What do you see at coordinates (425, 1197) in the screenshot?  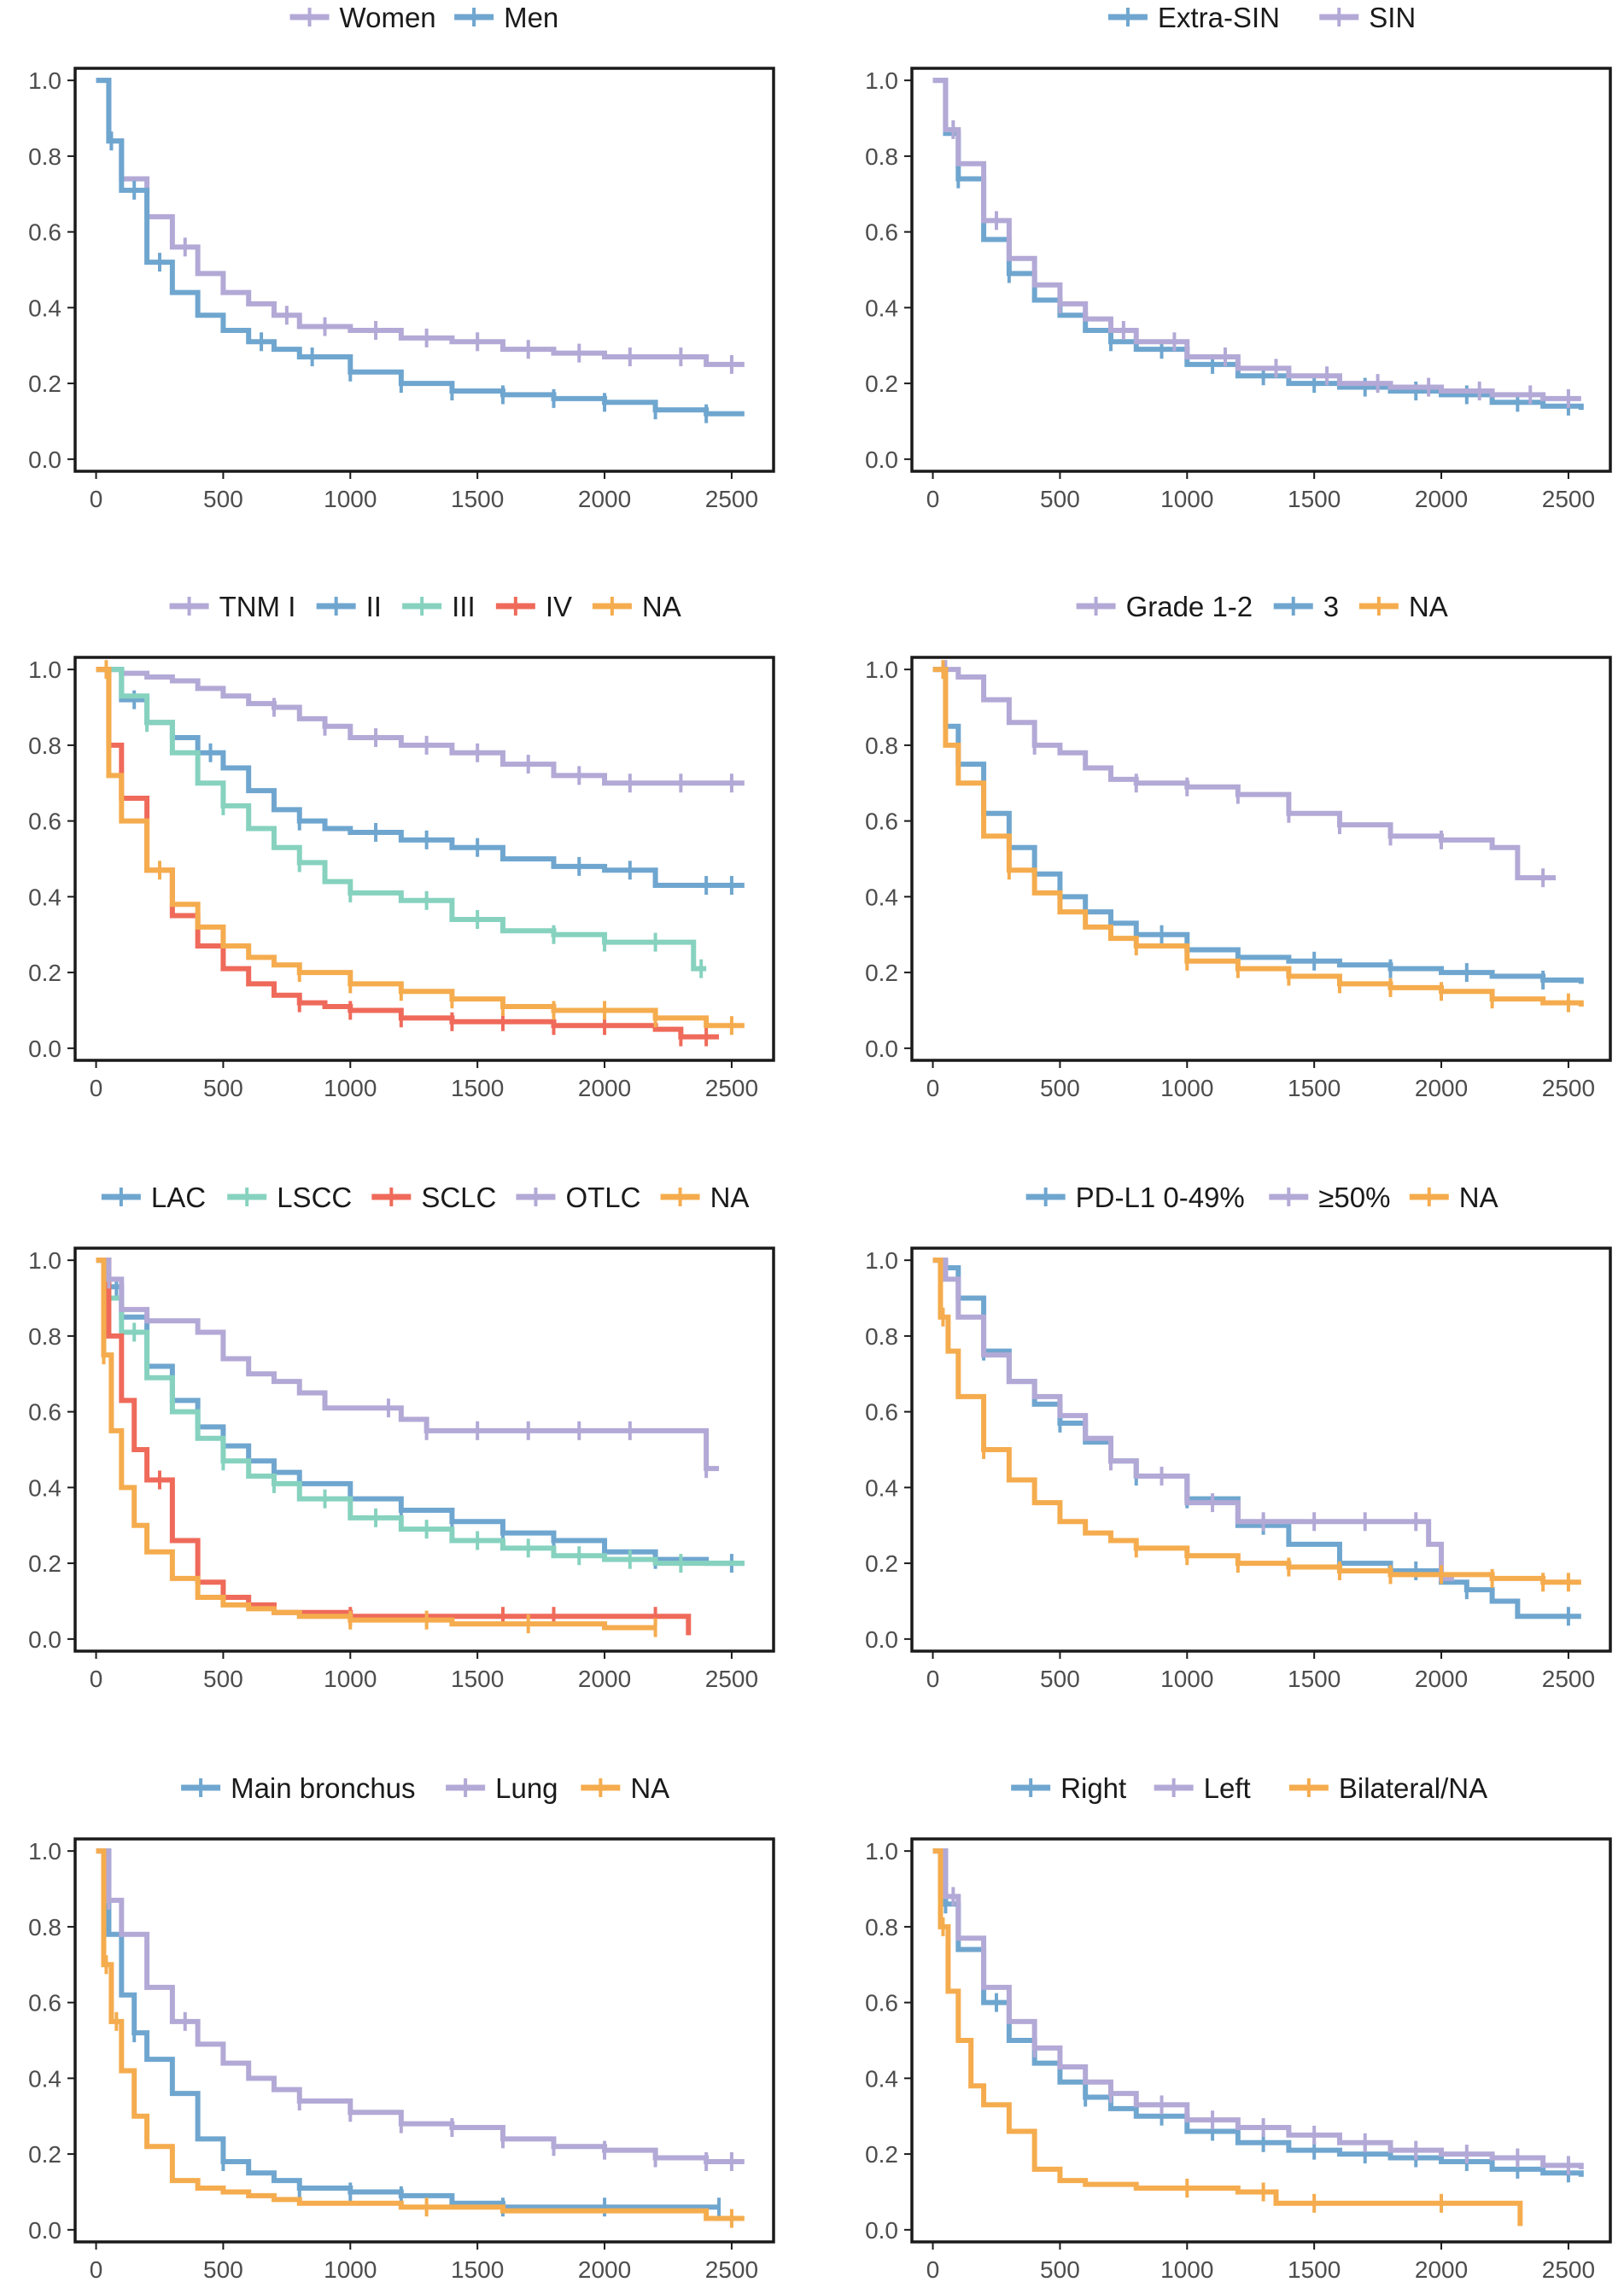 I see `legend: LAC LSCC SCLC OTLC NA` at bounding box center [425, 1197].